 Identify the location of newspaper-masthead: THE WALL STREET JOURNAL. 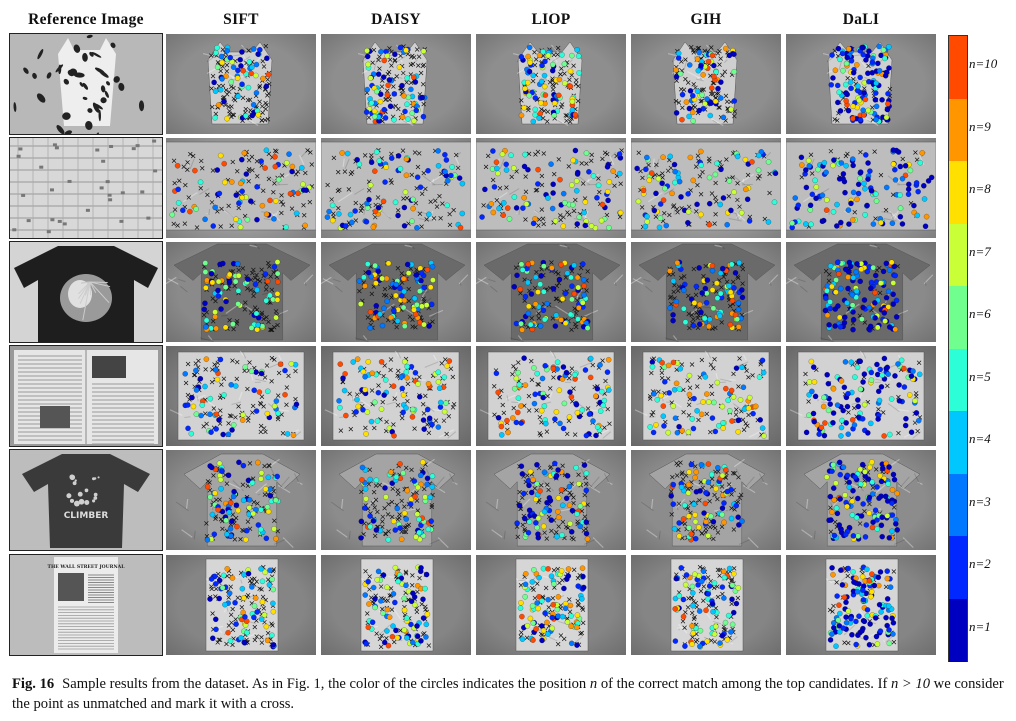
(87, 567).